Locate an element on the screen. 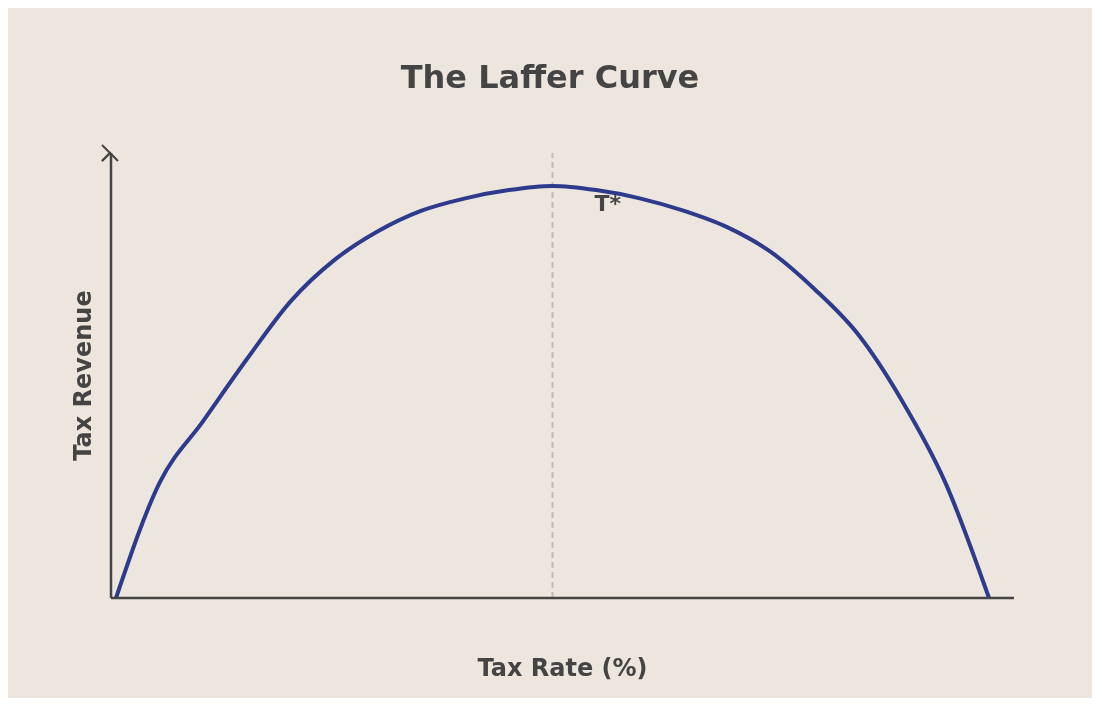 This screenshot has height=708, width=1100. y-axis-title: Tax Revenue is located at coordinates (82, 375).